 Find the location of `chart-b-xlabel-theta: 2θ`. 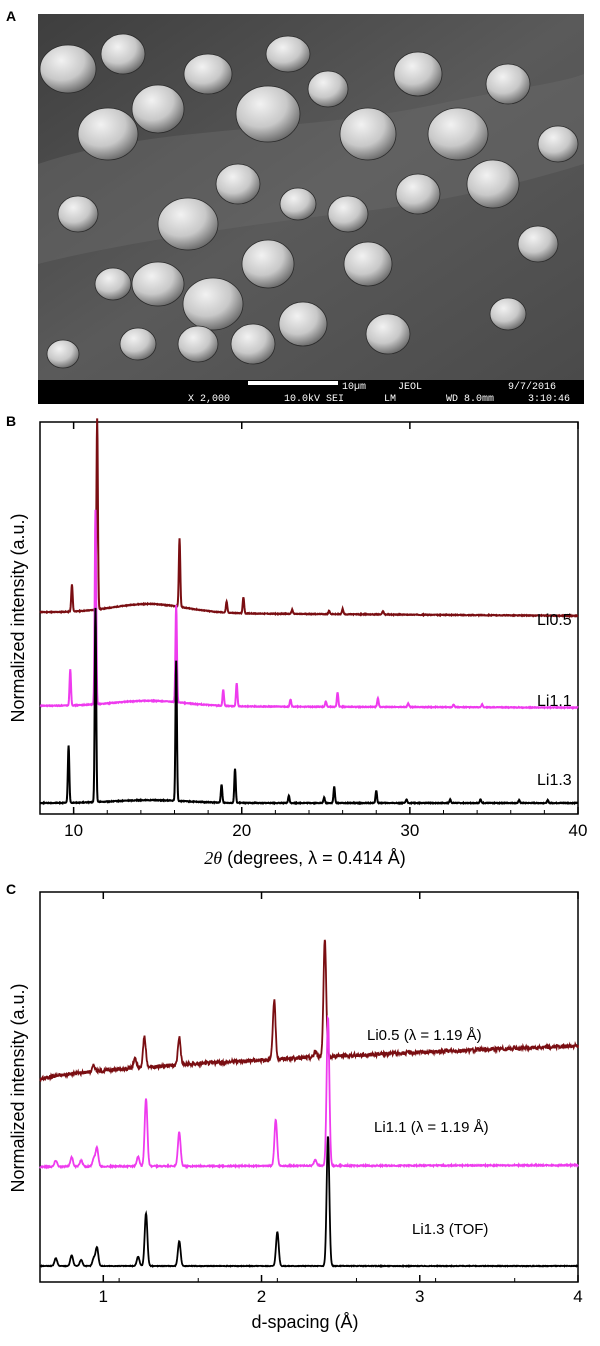

chart-b-xlabel-theta: 2θ is located at coordinates (213, 858).